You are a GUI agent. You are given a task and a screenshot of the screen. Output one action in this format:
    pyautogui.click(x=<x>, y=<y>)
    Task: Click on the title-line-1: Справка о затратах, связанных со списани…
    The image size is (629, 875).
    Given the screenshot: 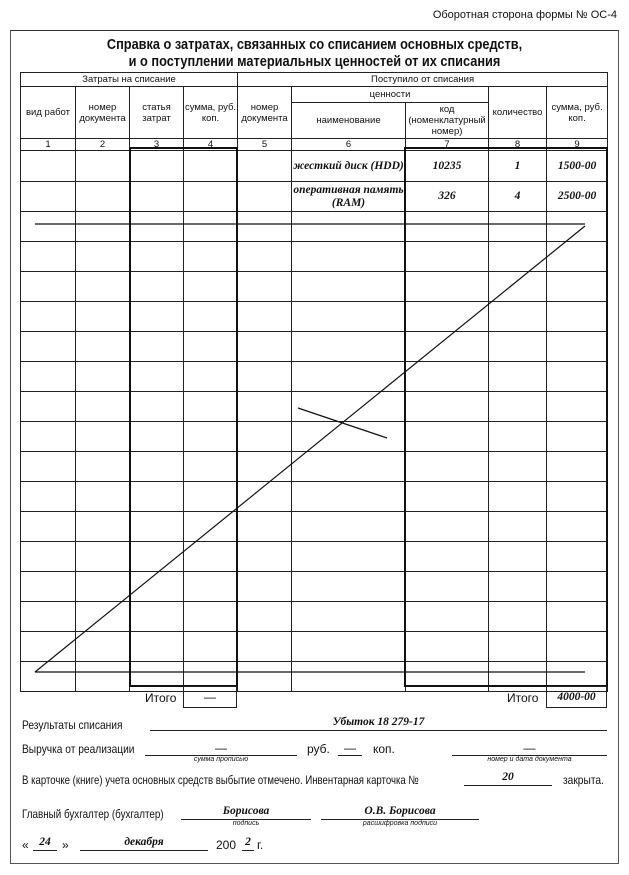 What is the action you would take?
    pyautogui.click(x=314, y=45)
    